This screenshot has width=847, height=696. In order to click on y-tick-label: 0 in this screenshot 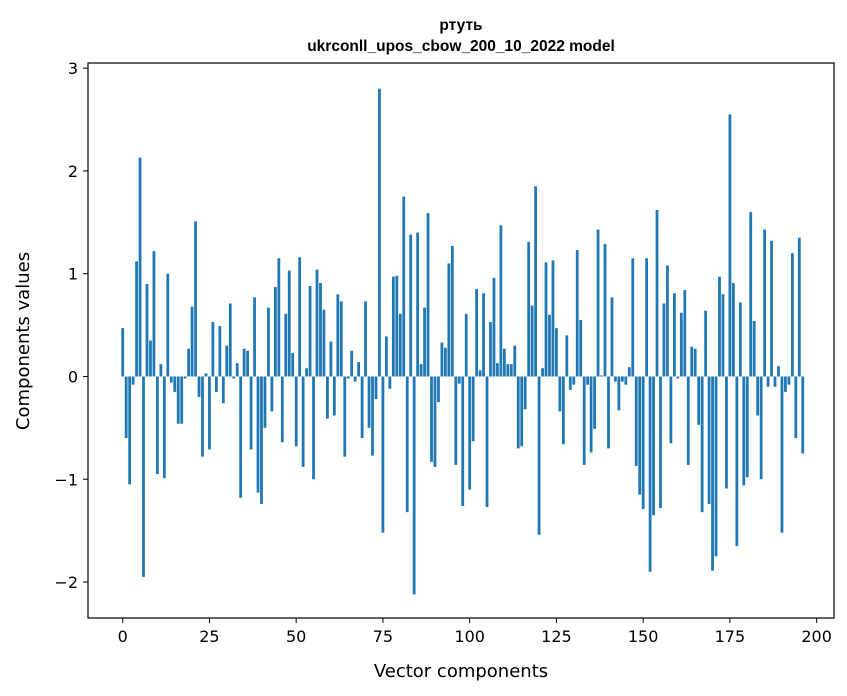, I will do `click(73, 376)`.